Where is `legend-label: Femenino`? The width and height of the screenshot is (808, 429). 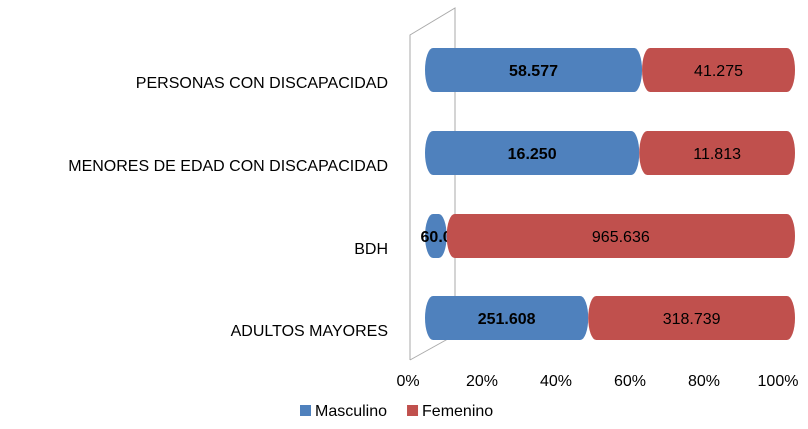
legend-label: Femenino is located at coordinates (457, 411).